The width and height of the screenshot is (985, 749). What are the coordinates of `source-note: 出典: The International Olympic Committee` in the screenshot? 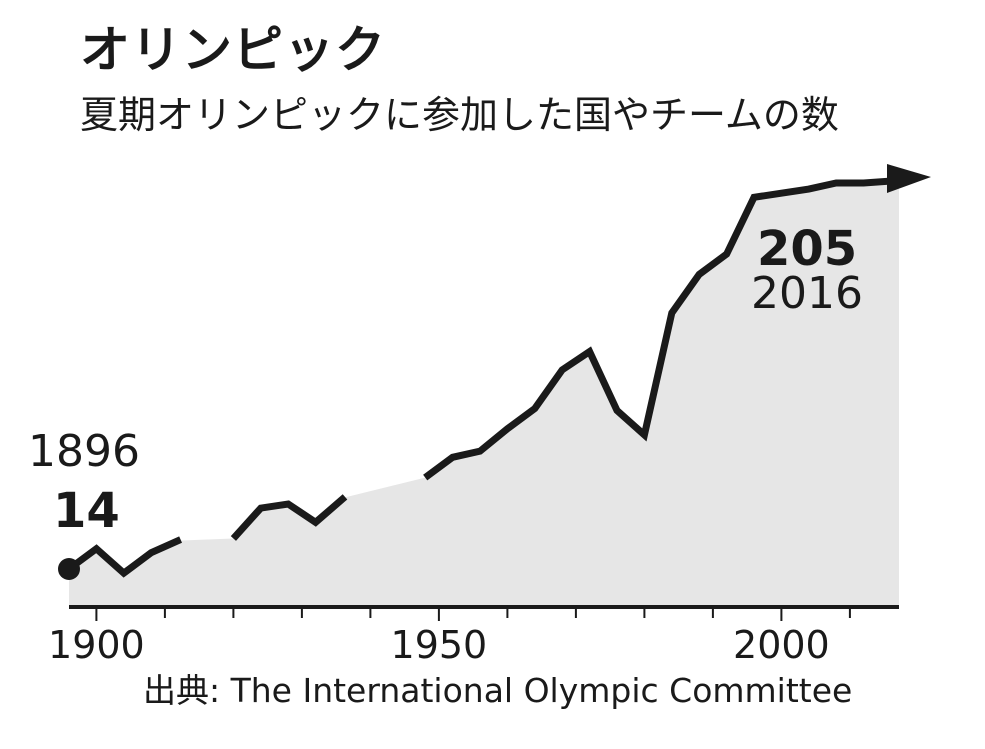 It's located at (498, 690).